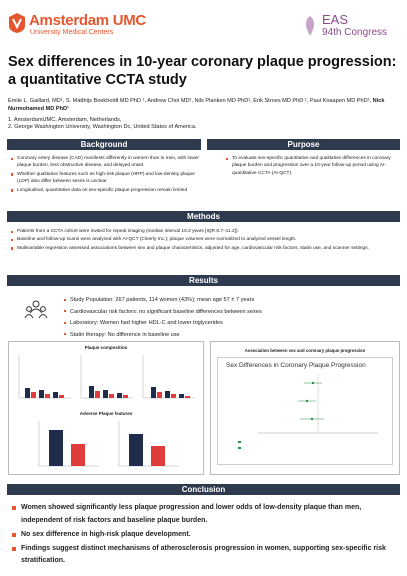  I want to click on section-heading: Purpose, so click(303, 144).